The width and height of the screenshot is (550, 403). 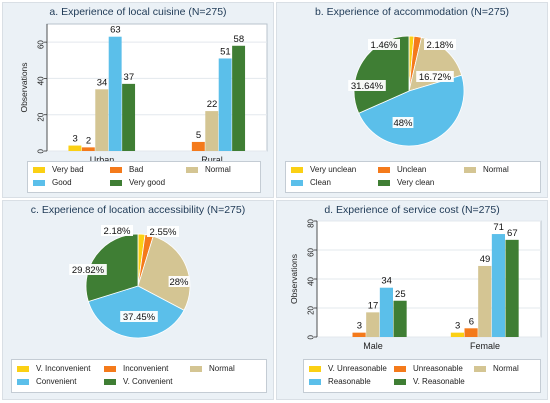 I want to click on legend-label: Convenient, so click(x=56, y=381).